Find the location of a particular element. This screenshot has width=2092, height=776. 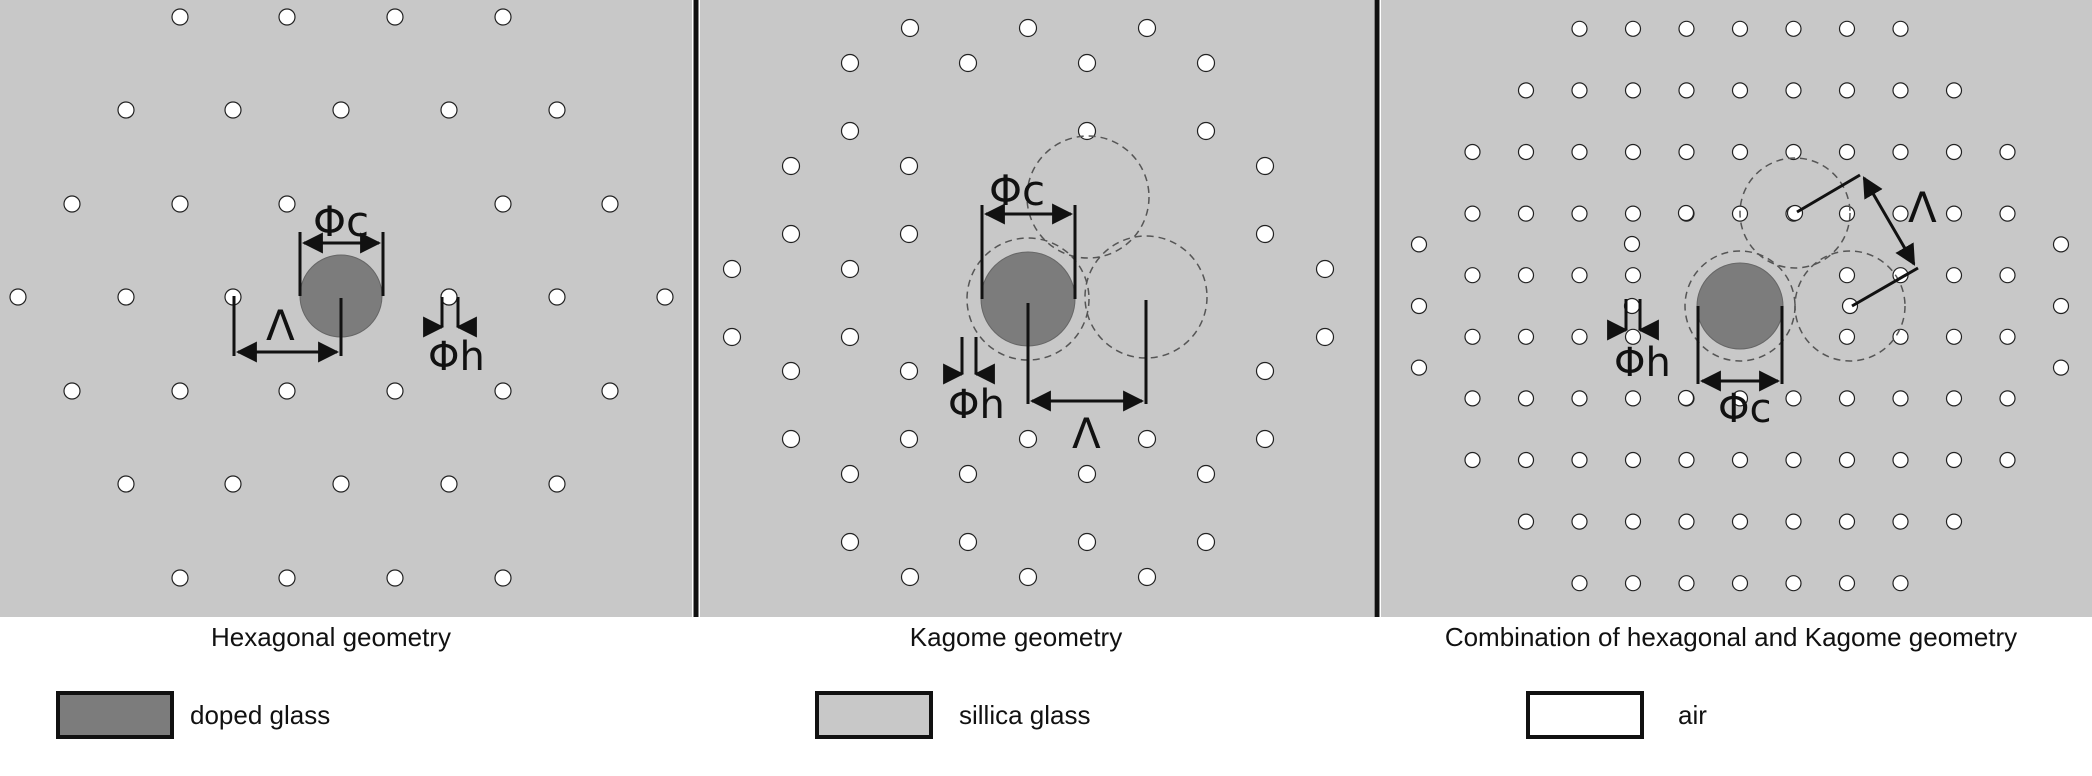

combination-label-phi-c: Φc is located at coordinates (1744, 409).